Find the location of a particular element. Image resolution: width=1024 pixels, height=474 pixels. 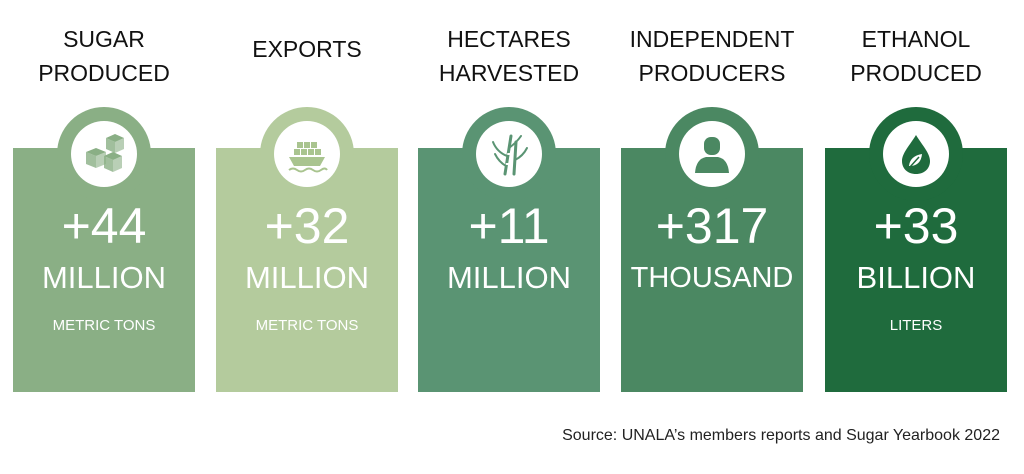

card-heading: ETHANOL PRODUCED is located at coordinates (916, 56).